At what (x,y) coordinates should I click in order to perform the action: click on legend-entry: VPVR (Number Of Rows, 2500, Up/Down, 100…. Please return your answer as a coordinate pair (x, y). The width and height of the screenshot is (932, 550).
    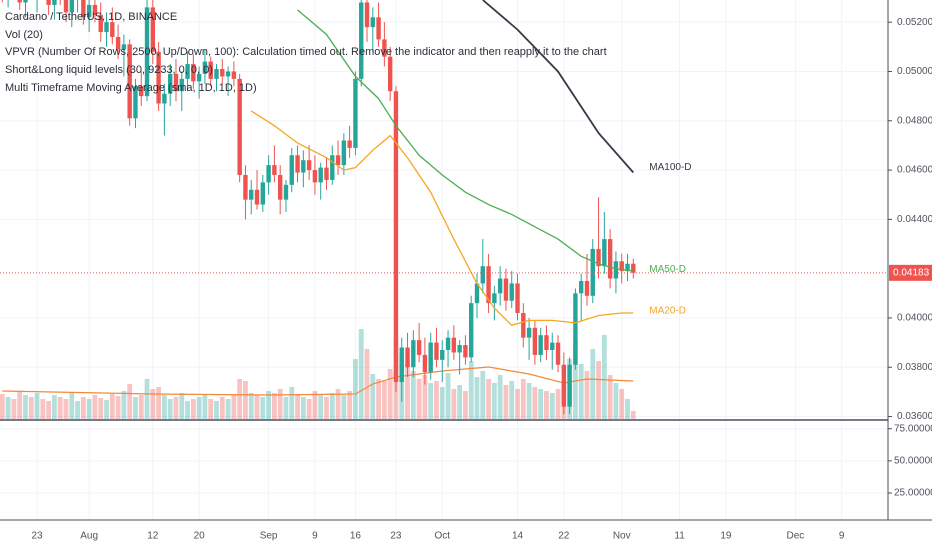
    Looking at the image, I should click on (306, 52).